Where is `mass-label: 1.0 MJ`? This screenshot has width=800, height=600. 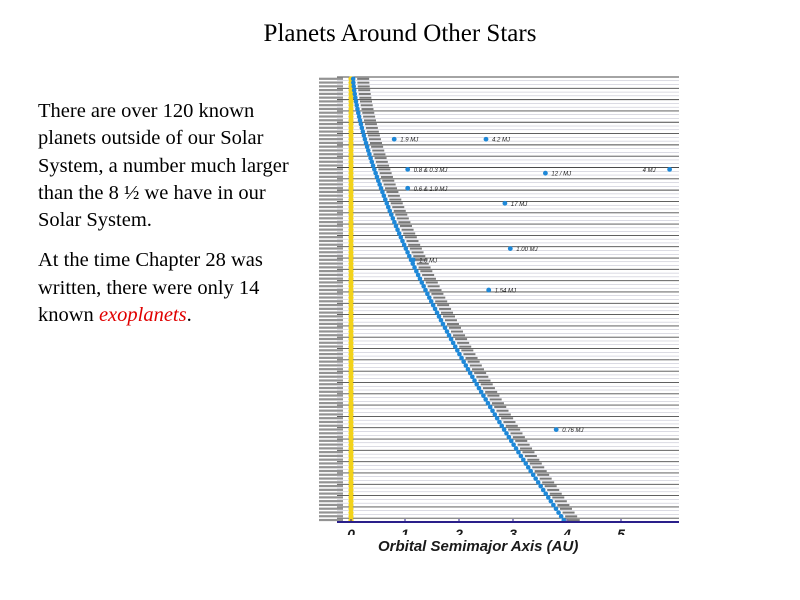 mass-label: 1.0 MJ is located at coordinates (428, 261).